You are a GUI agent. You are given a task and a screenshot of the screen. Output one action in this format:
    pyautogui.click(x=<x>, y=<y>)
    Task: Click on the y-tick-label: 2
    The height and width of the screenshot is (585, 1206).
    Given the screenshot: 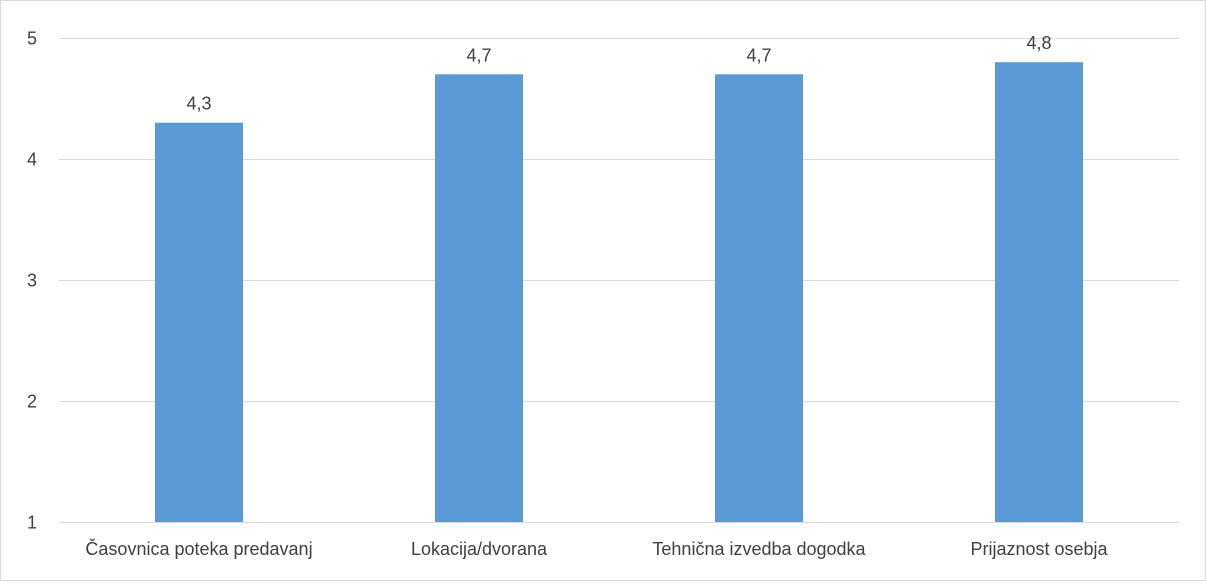 What is the action you would take?
    pyautogui.click(x=32, y=402)
    